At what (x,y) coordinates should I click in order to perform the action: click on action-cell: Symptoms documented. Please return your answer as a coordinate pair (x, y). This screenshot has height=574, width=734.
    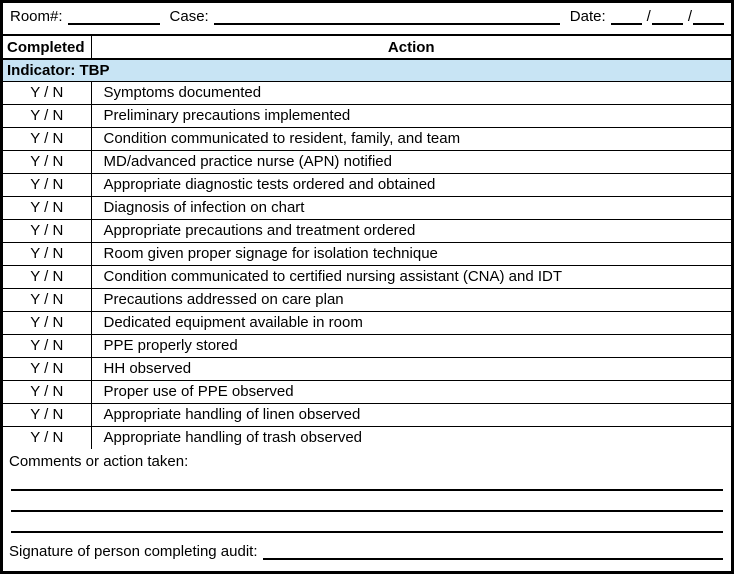
    Looking at the image, I should click on (411, 92).